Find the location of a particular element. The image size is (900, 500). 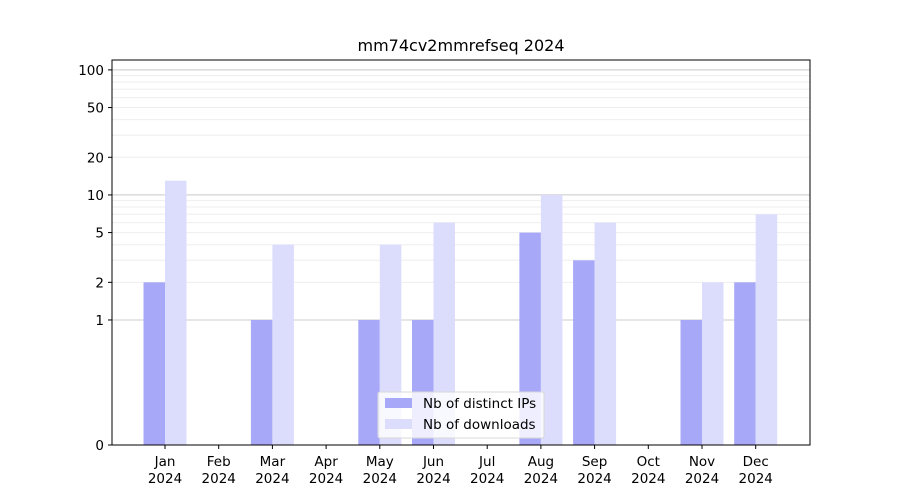

x-tick-label-month: Dec is located at coordinates (756, 462).